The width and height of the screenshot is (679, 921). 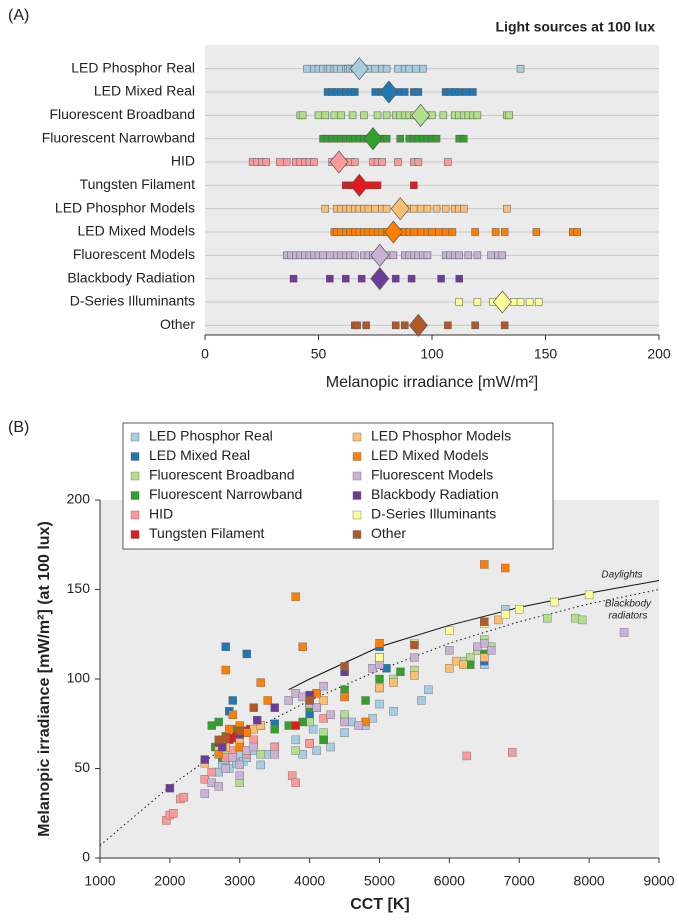 I want to click on curve-label: Blackbody, so click(x=628, y=604).